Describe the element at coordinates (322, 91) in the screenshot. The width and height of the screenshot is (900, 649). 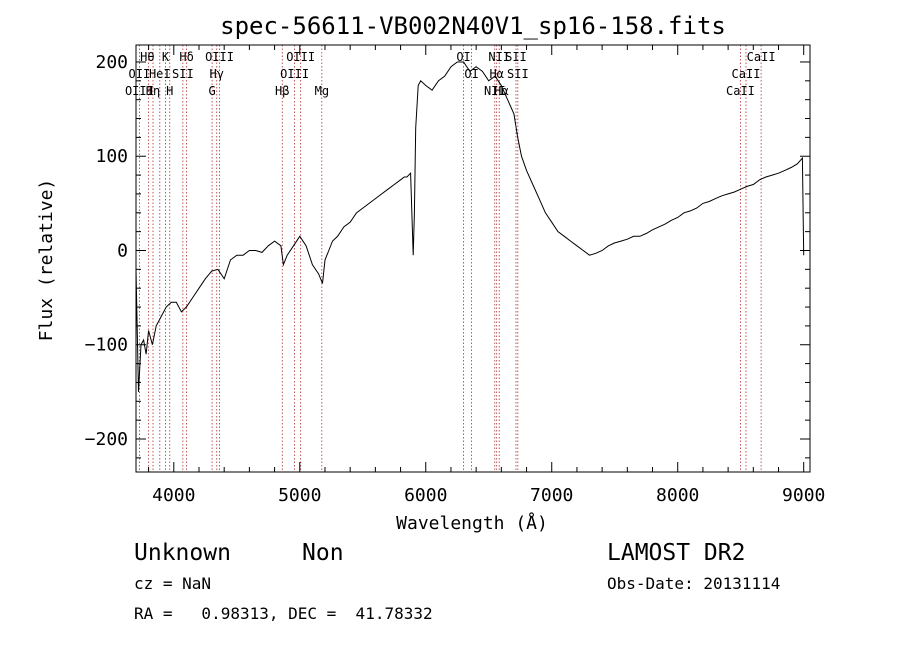
I see `line-label-mg: Mg` at that location.